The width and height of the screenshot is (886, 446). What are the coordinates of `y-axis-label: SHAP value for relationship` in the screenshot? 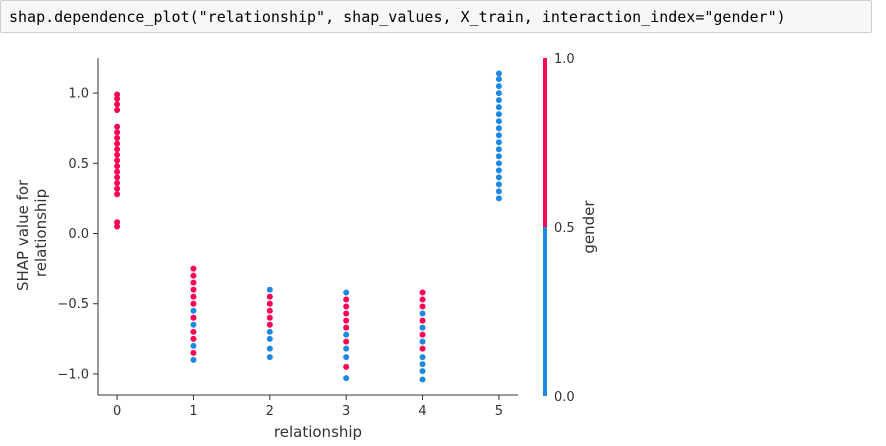 It's located at (32, 233).